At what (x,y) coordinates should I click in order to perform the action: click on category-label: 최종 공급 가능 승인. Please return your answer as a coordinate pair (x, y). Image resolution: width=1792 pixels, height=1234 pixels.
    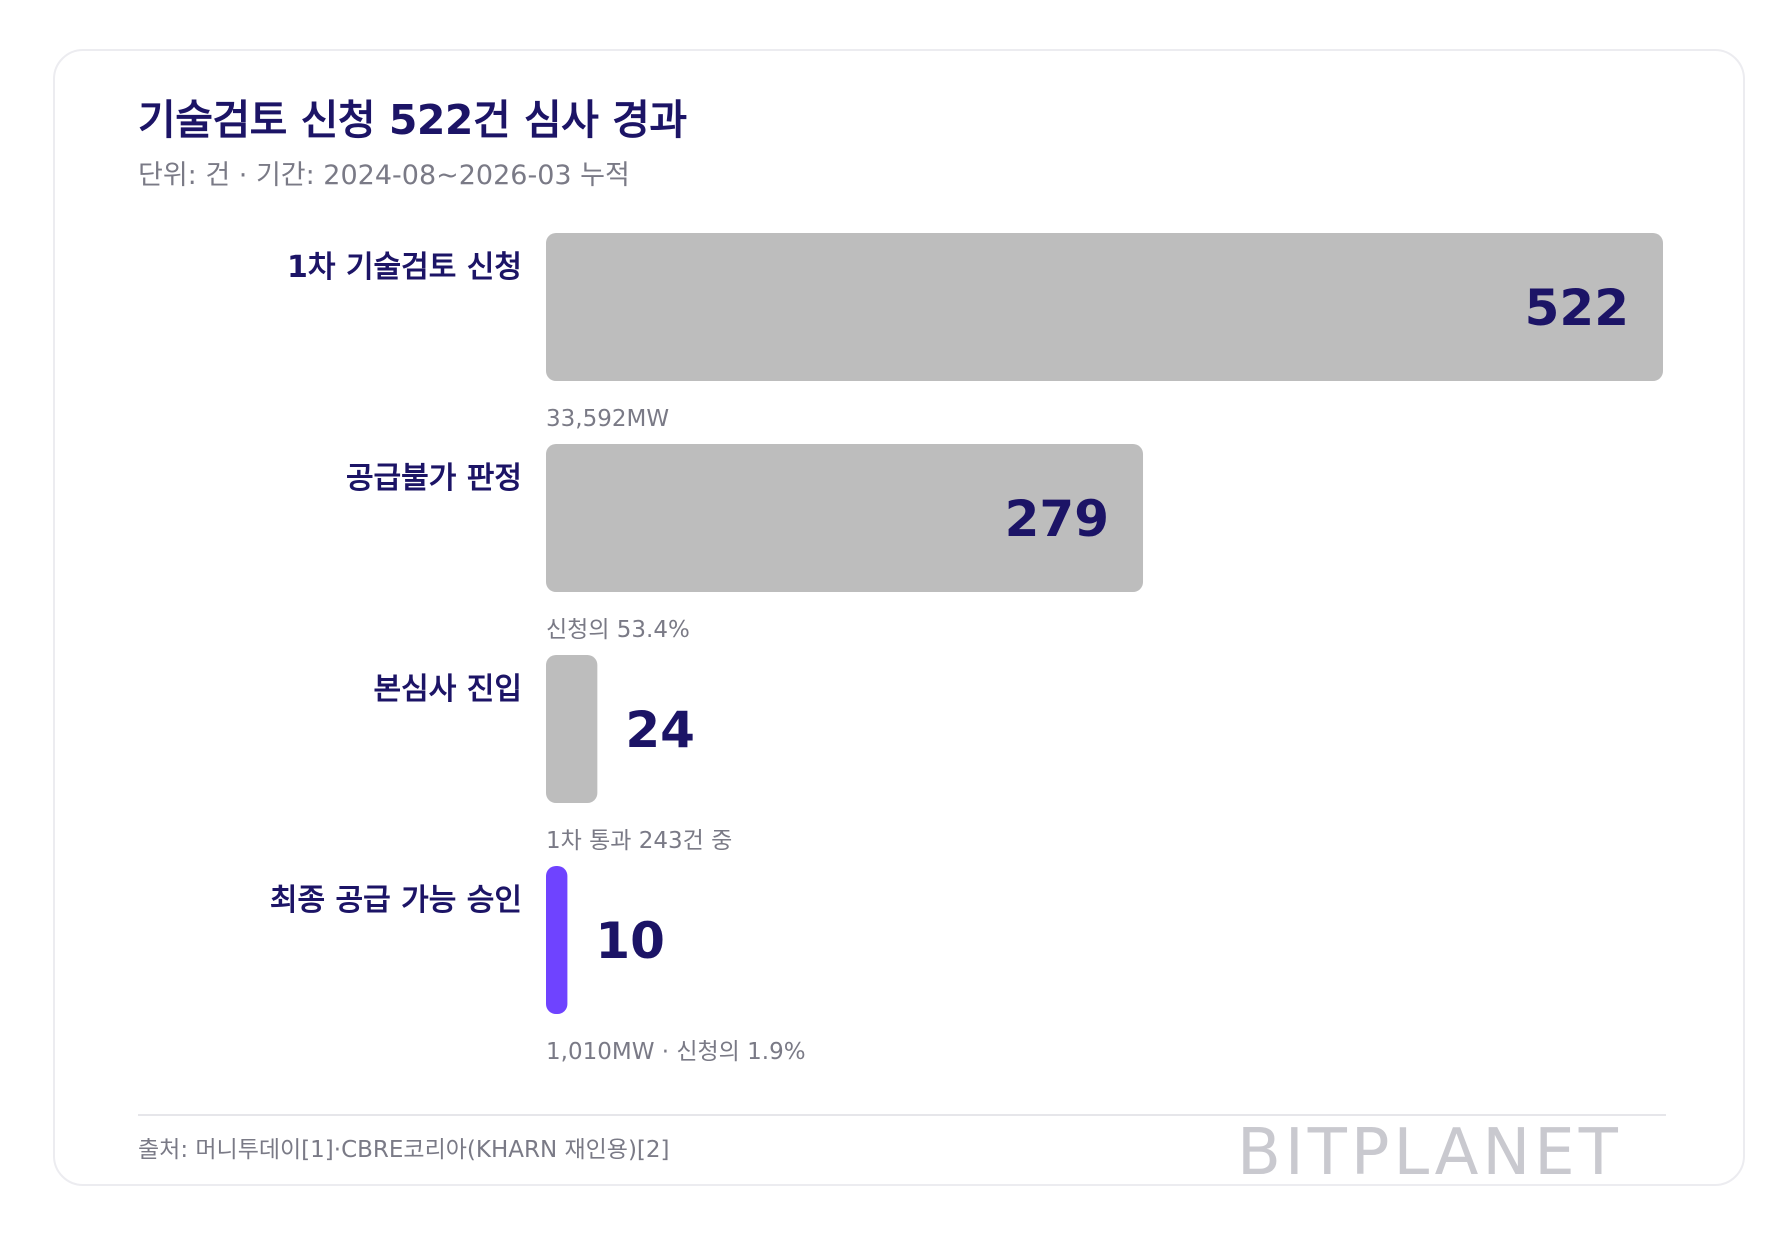
    Looking at the image, I should click on (396, 900).